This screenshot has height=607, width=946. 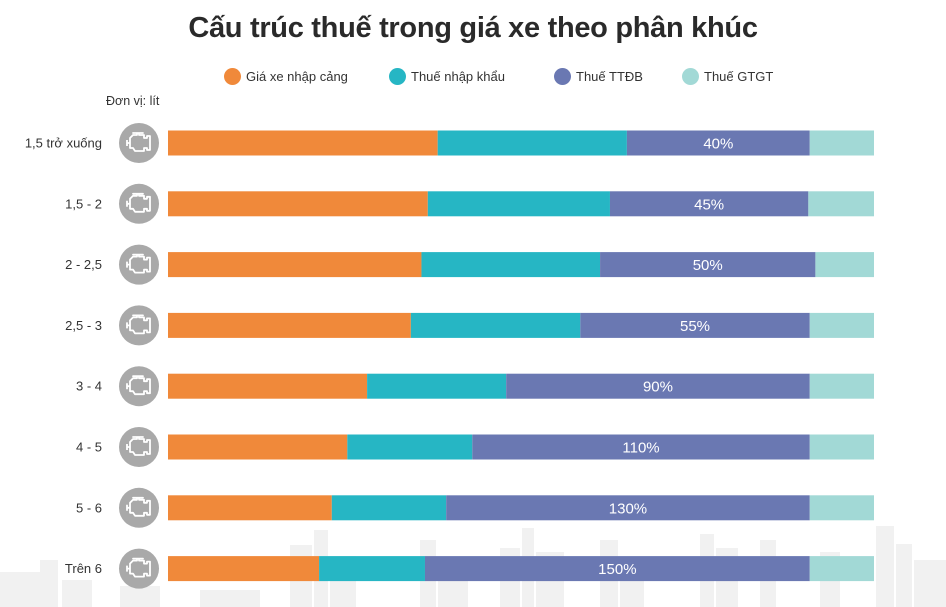 I want to click on data-label: 150%, so click(x=617, y=569).